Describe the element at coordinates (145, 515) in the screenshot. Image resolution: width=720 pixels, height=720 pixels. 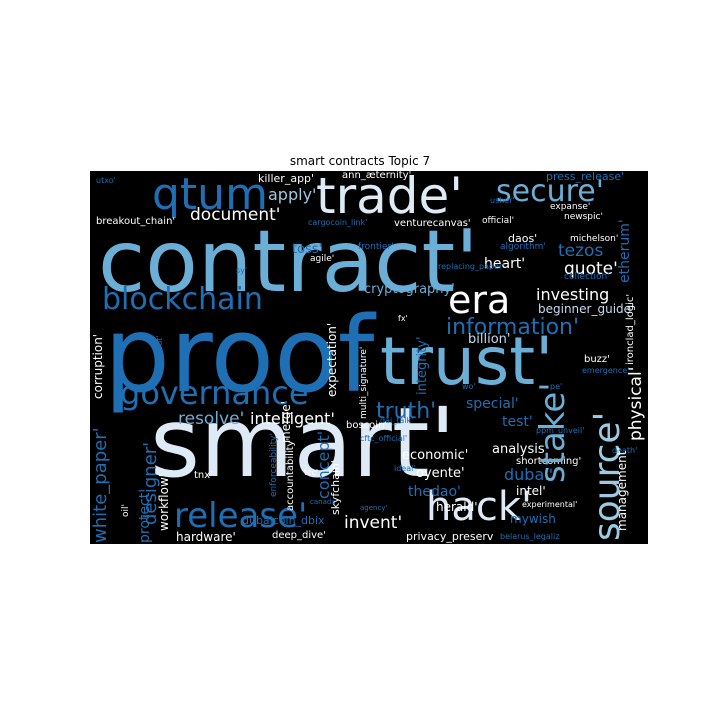
I see `word: protect'` at that location.